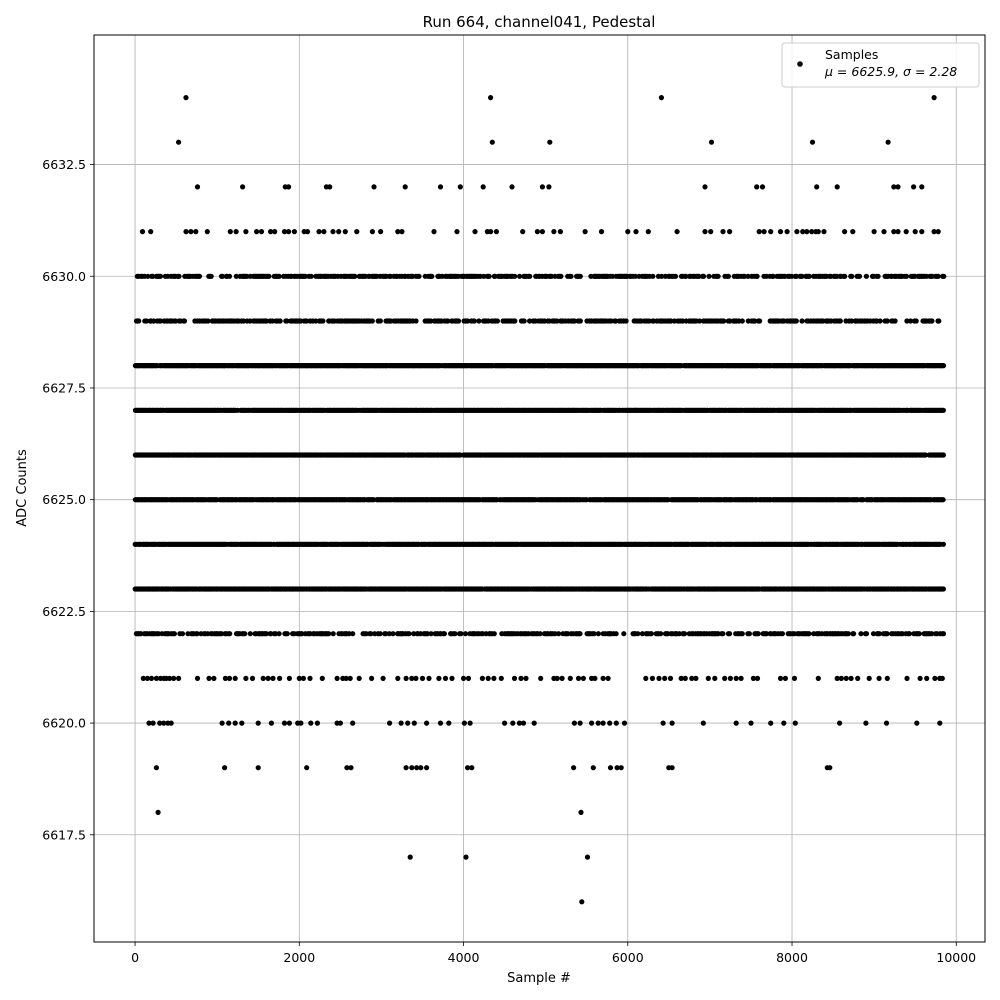  I want to click on chart-title: Run 664, channel041, Pedestal, so click(539, 22).